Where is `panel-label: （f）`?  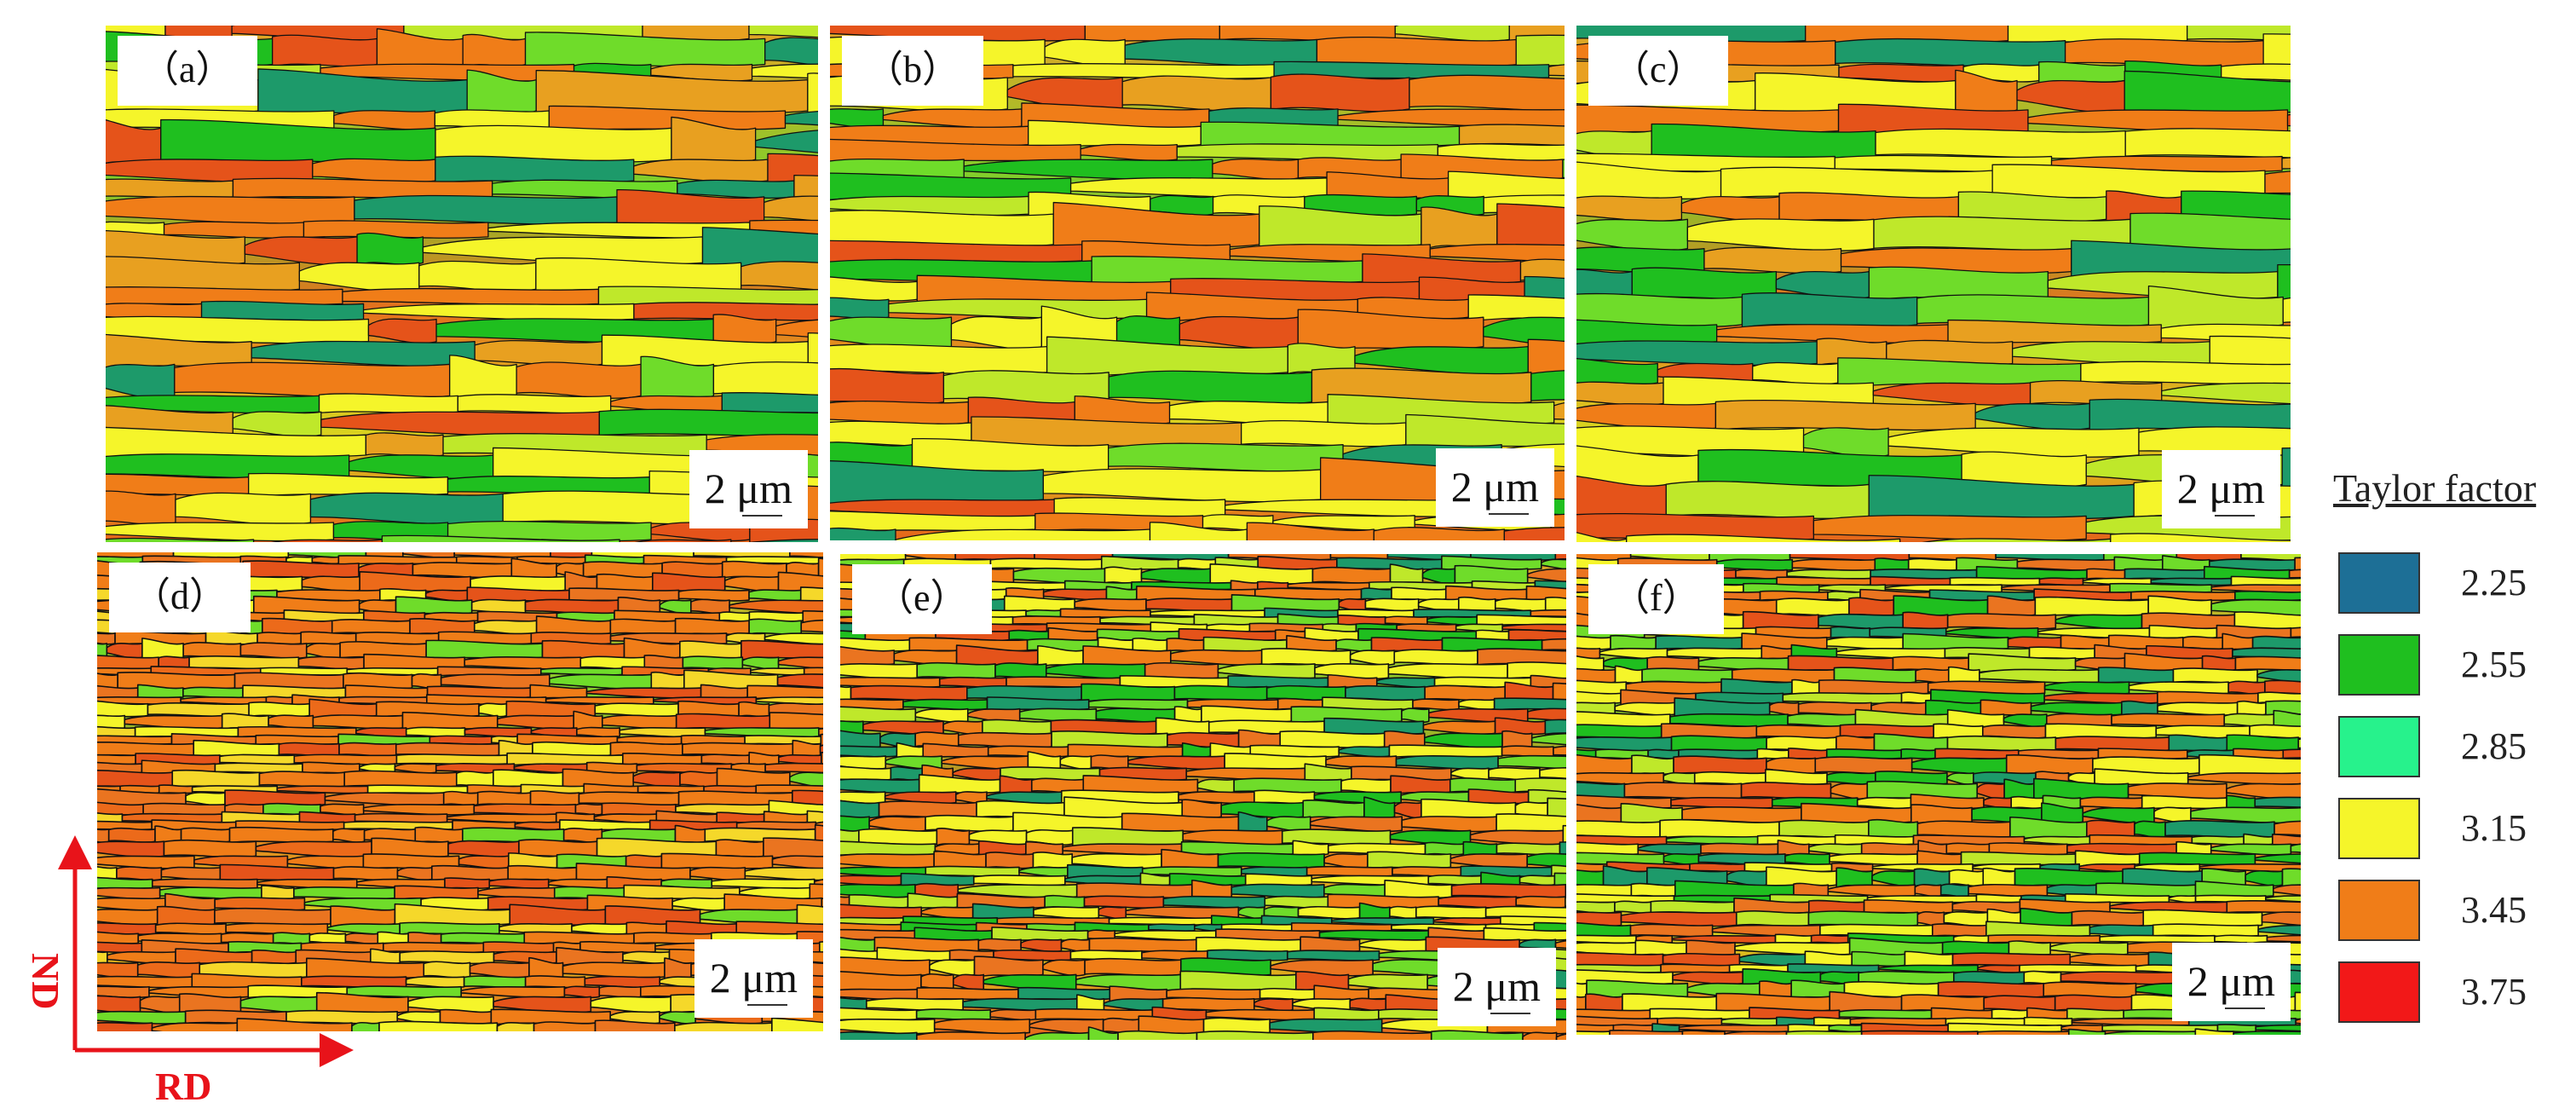
panel-label: （f） is located at coordinates (1656, 599).